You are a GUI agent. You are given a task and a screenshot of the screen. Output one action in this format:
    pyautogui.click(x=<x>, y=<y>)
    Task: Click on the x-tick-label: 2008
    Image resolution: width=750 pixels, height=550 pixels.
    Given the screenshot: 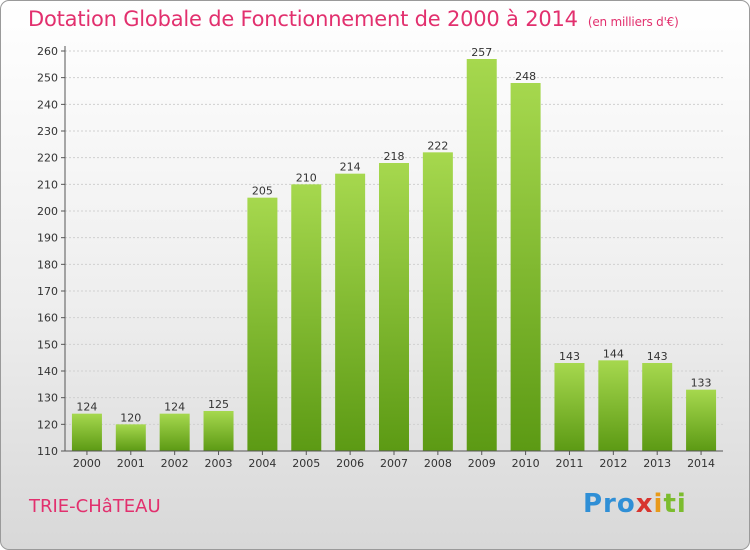 What is the action you would take?
    pyautogui.click(x=438, y=463)
    